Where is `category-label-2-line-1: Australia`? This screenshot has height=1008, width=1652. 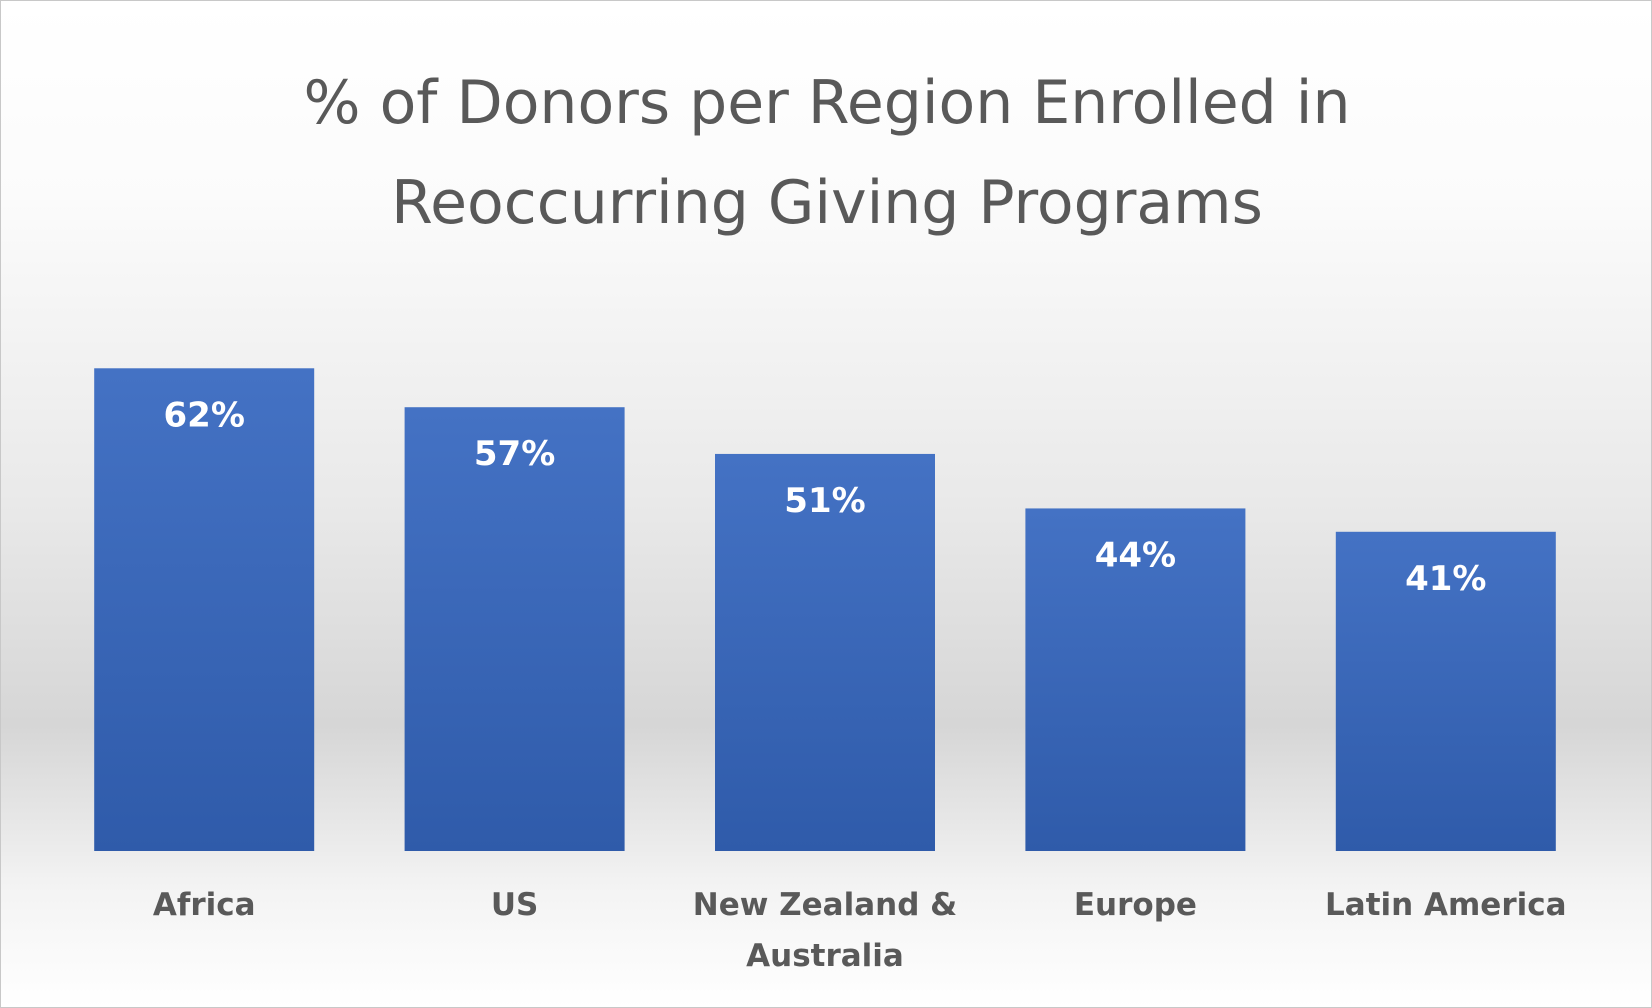 category-label-2-line-1: Australia is located at coordinates (825, 956).